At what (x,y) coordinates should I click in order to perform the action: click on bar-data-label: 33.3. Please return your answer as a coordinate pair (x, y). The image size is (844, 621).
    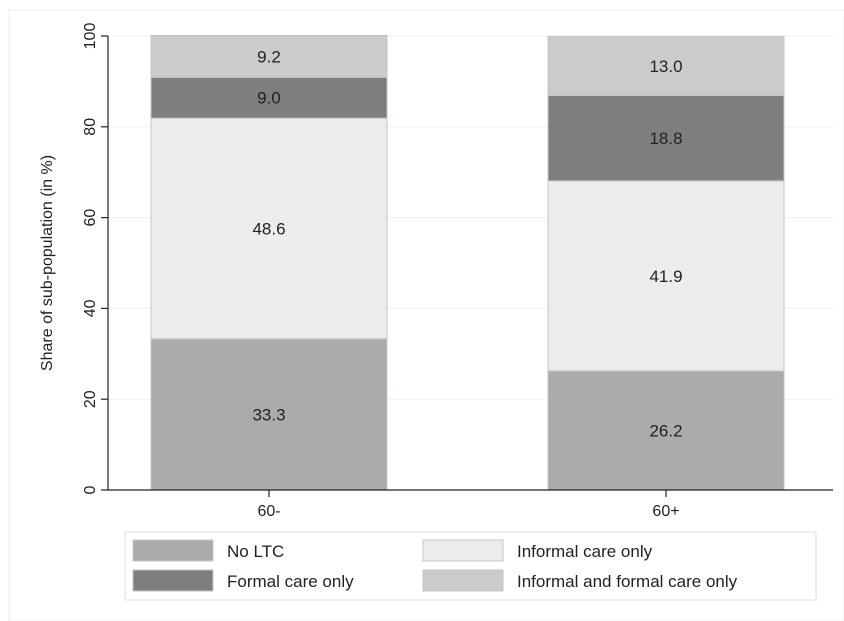
    Looking at the image, I should click on (268, 414).